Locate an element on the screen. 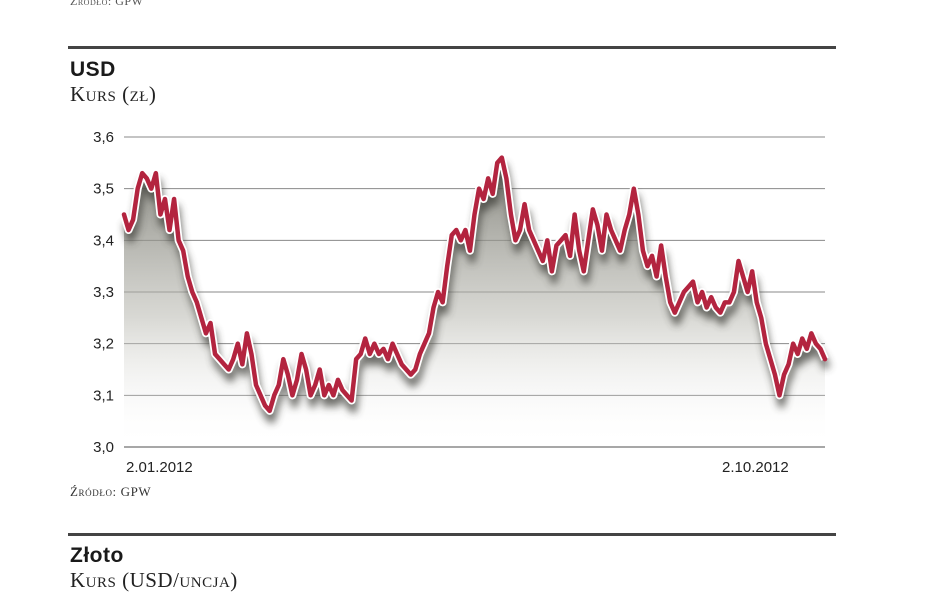 This screenshot has width=948, height=593. usd-source-note: Źródło: GPW is located at coordinates (111, 491).